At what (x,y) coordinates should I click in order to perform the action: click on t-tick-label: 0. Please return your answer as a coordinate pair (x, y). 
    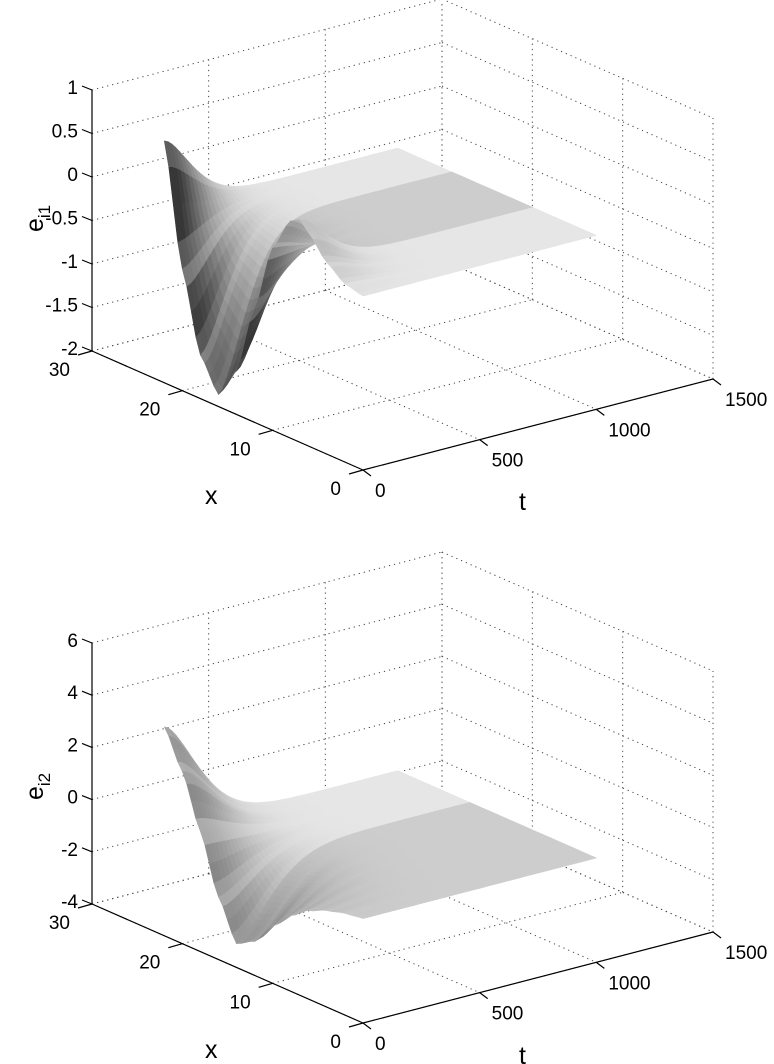
    Looking at the image, I should click on (380, 491).